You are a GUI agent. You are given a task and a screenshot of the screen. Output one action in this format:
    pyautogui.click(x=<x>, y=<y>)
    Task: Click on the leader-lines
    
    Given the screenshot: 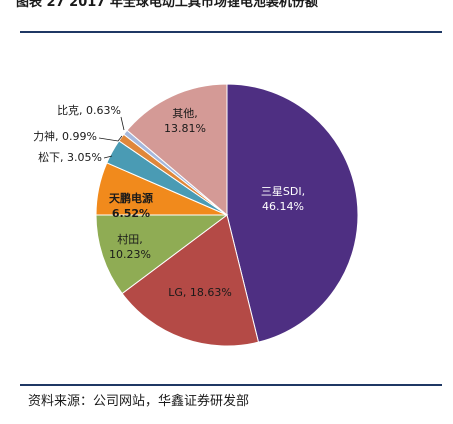 What is the action you would take?
    pyautogui.click(x=111, y=137)
    